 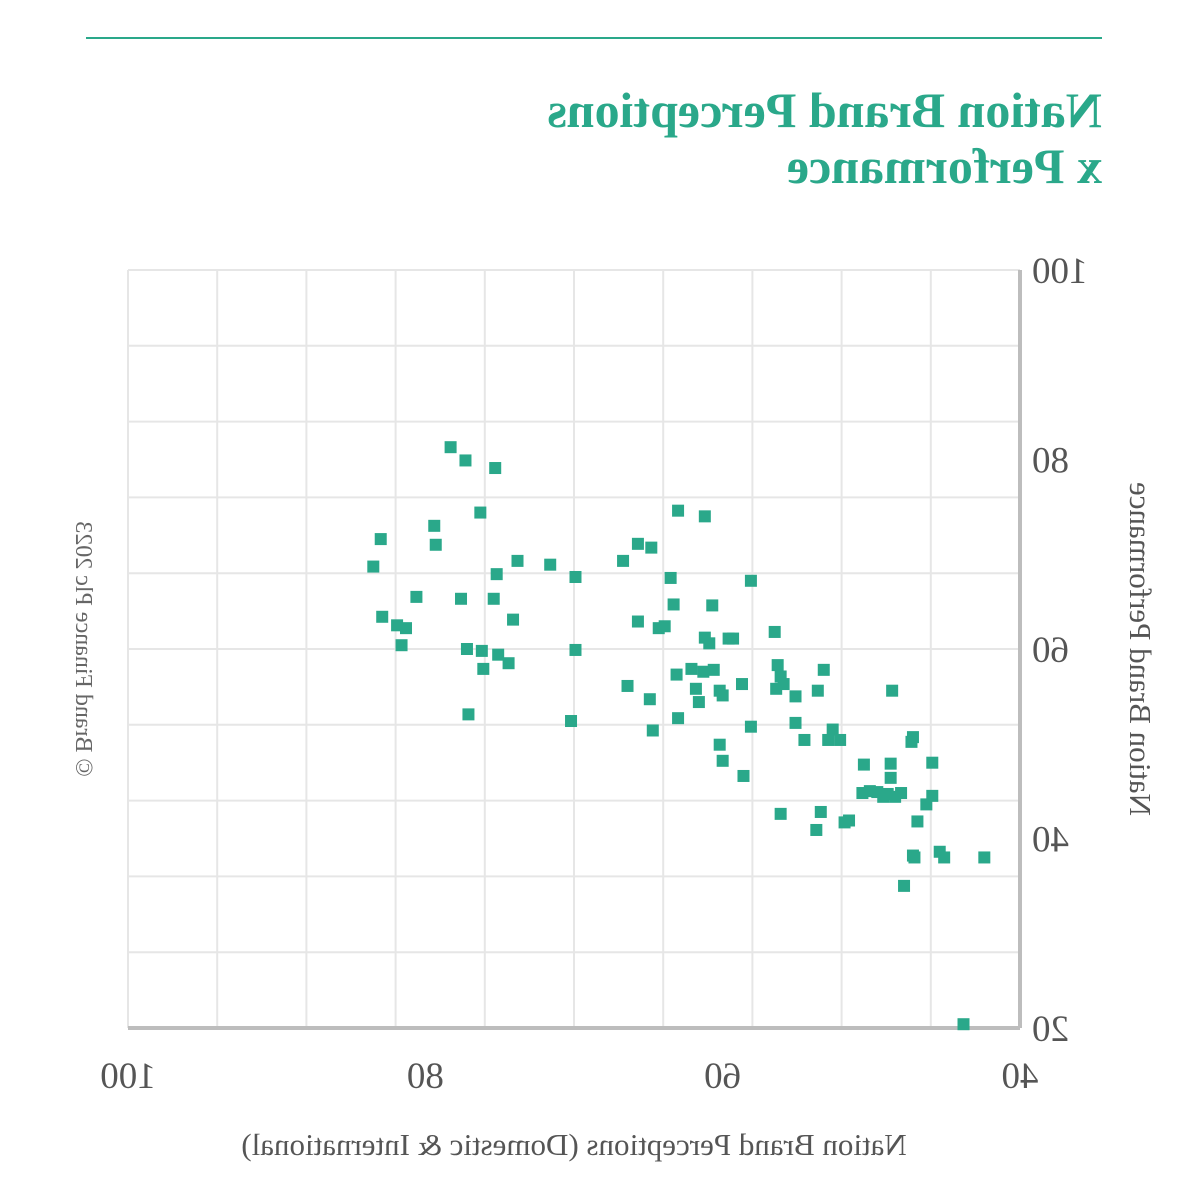 I want to click on y-tick-label: 60, so click(x=1050, y=650).